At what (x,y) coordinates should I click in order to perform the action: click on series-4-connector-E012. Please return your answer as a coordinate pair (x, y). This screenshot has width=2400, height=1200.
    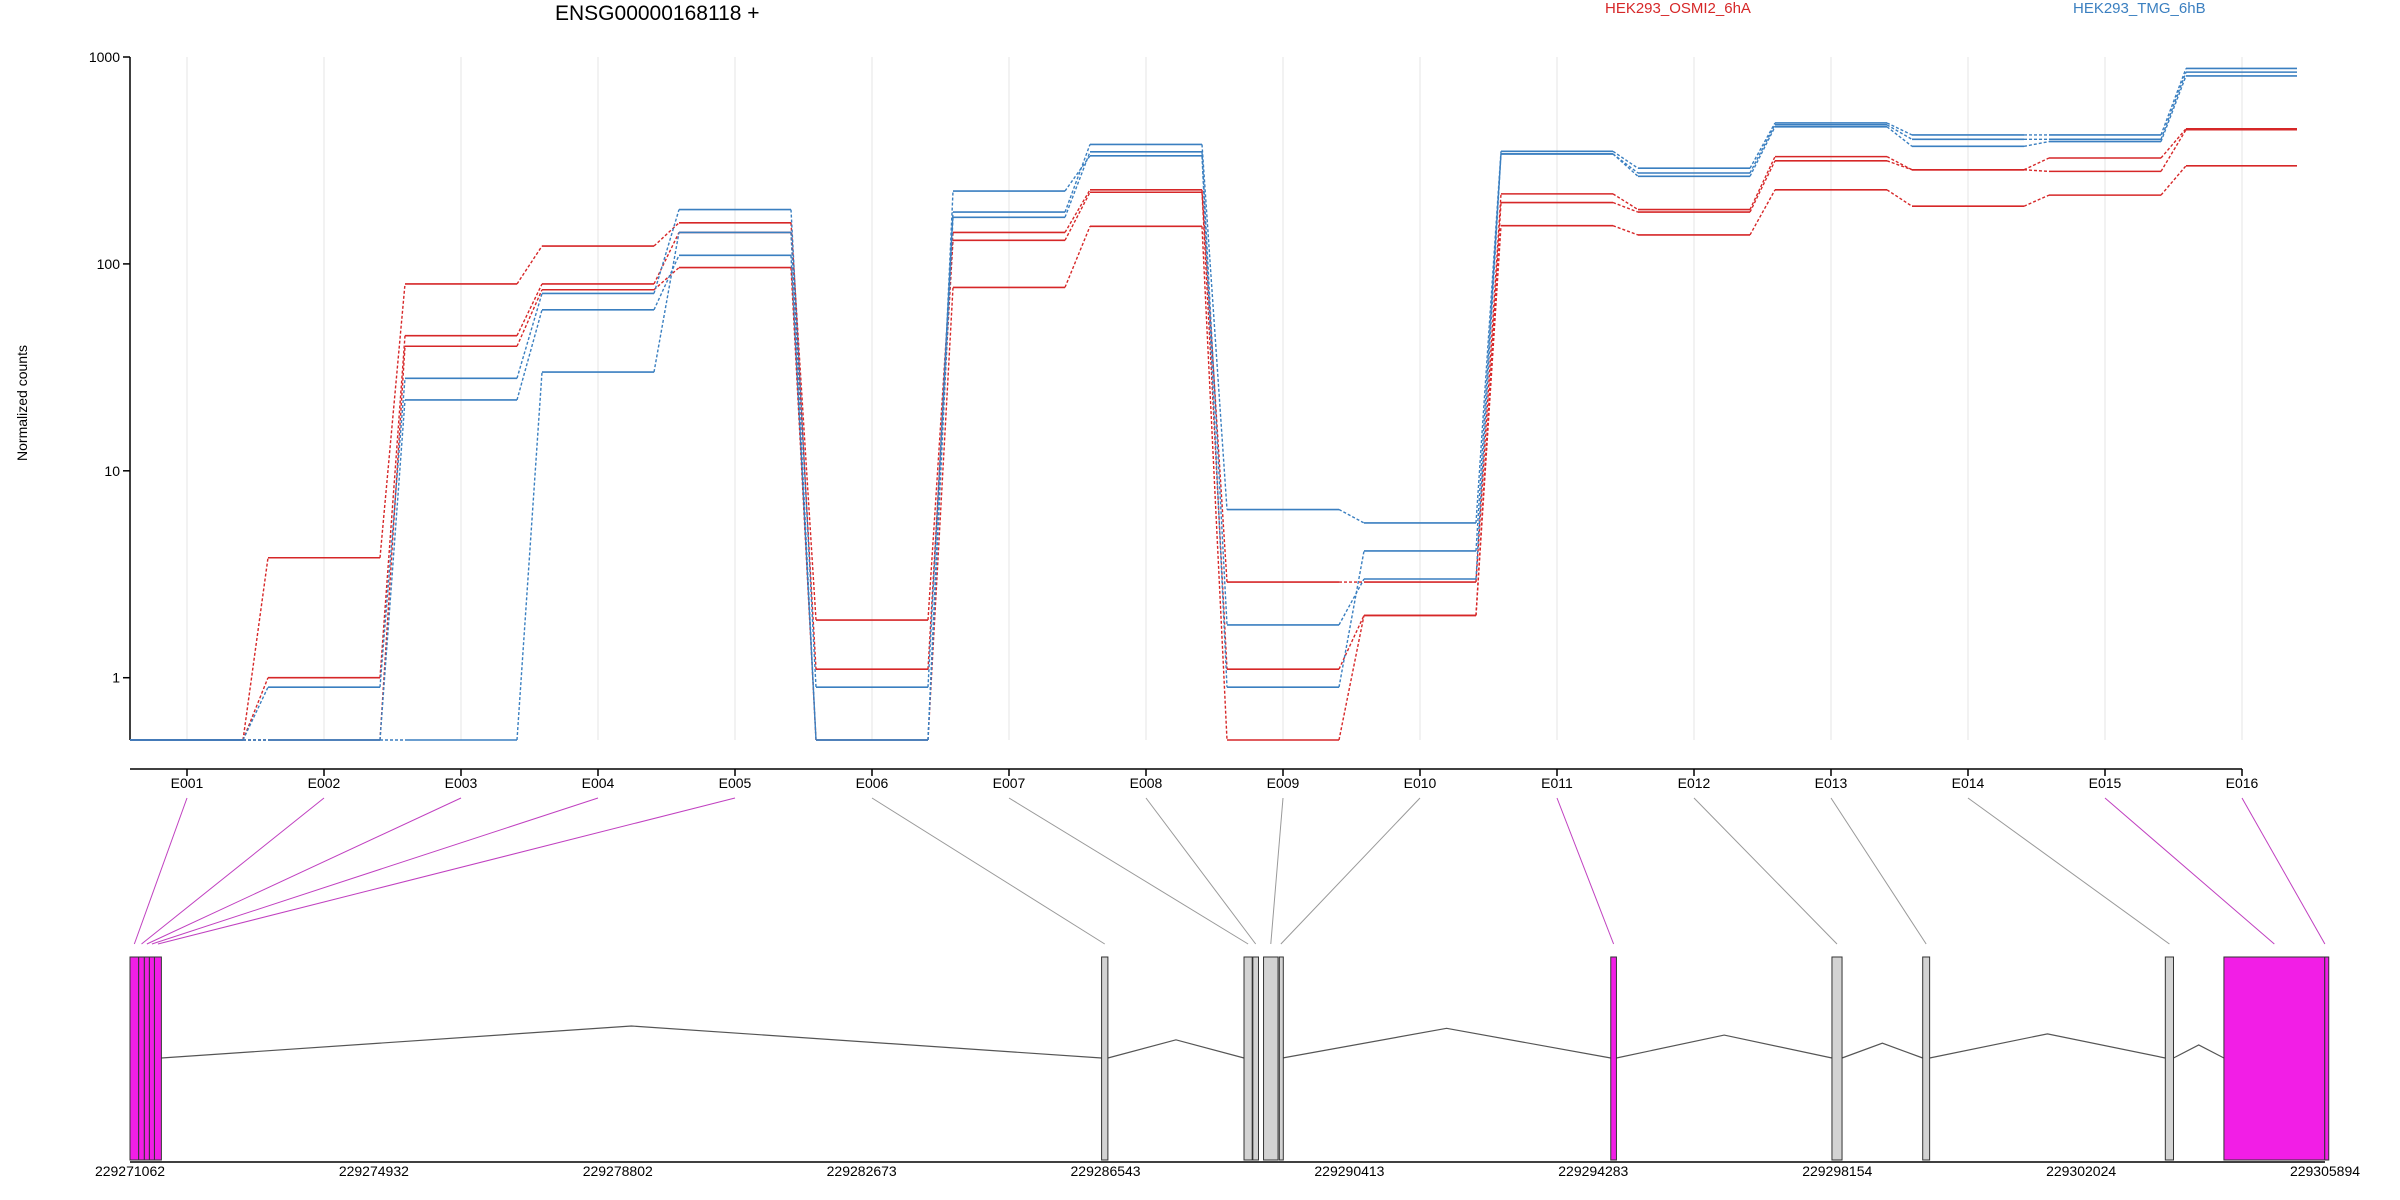
    Looking at the image, I should click on (1762, 149).